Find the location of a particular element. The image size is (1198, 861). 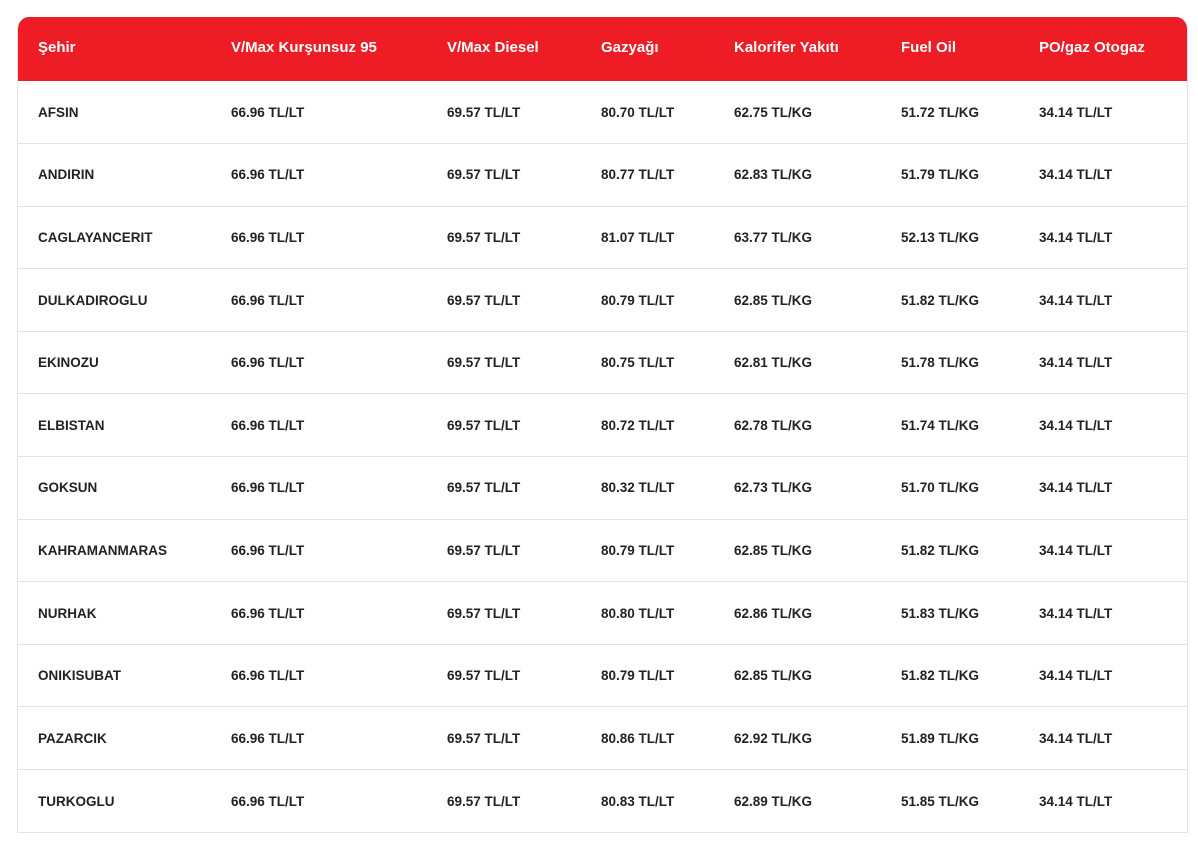

cell-gazyagi: 80.77 TL/LT is located at coordinates (667, 175).